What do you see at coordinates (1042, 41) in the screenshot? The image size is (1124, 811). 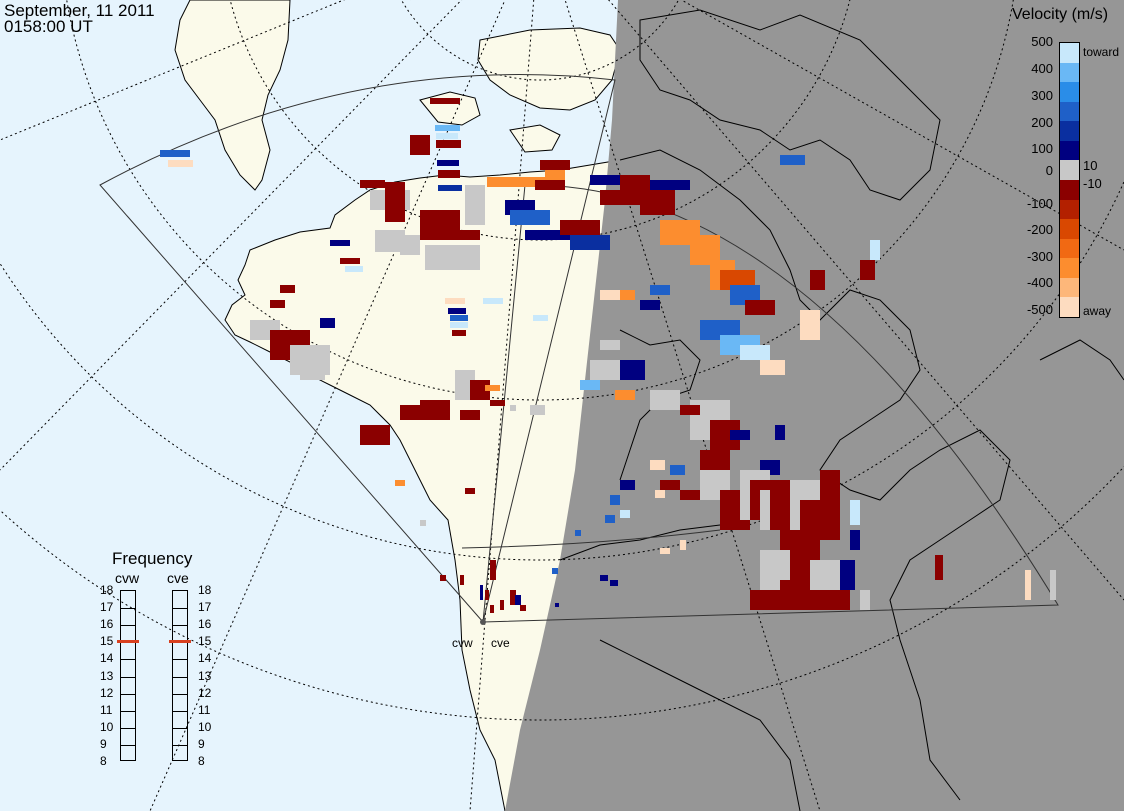 I see `colorbar-tick-label: 500` at bounding box center [1042, 41].